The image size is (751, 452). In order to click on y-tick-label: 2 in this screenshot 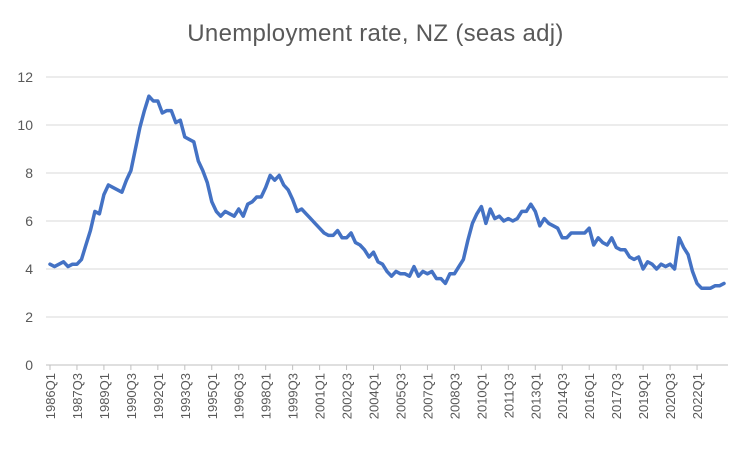, I will do `click(29, 317)`.